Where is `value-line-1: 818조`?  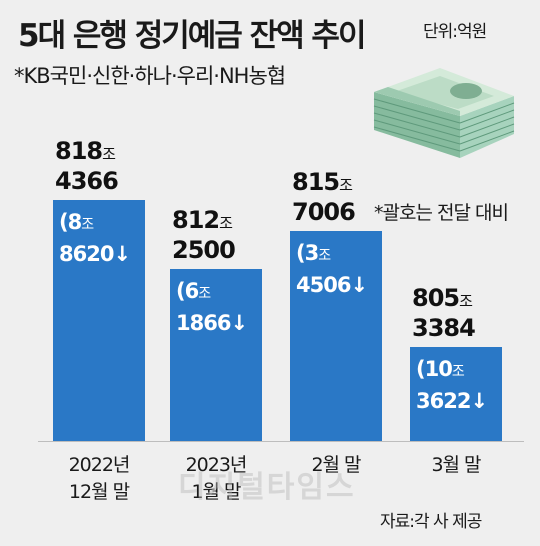
value-line-1: 818조 is located at coordinates (86, 153).